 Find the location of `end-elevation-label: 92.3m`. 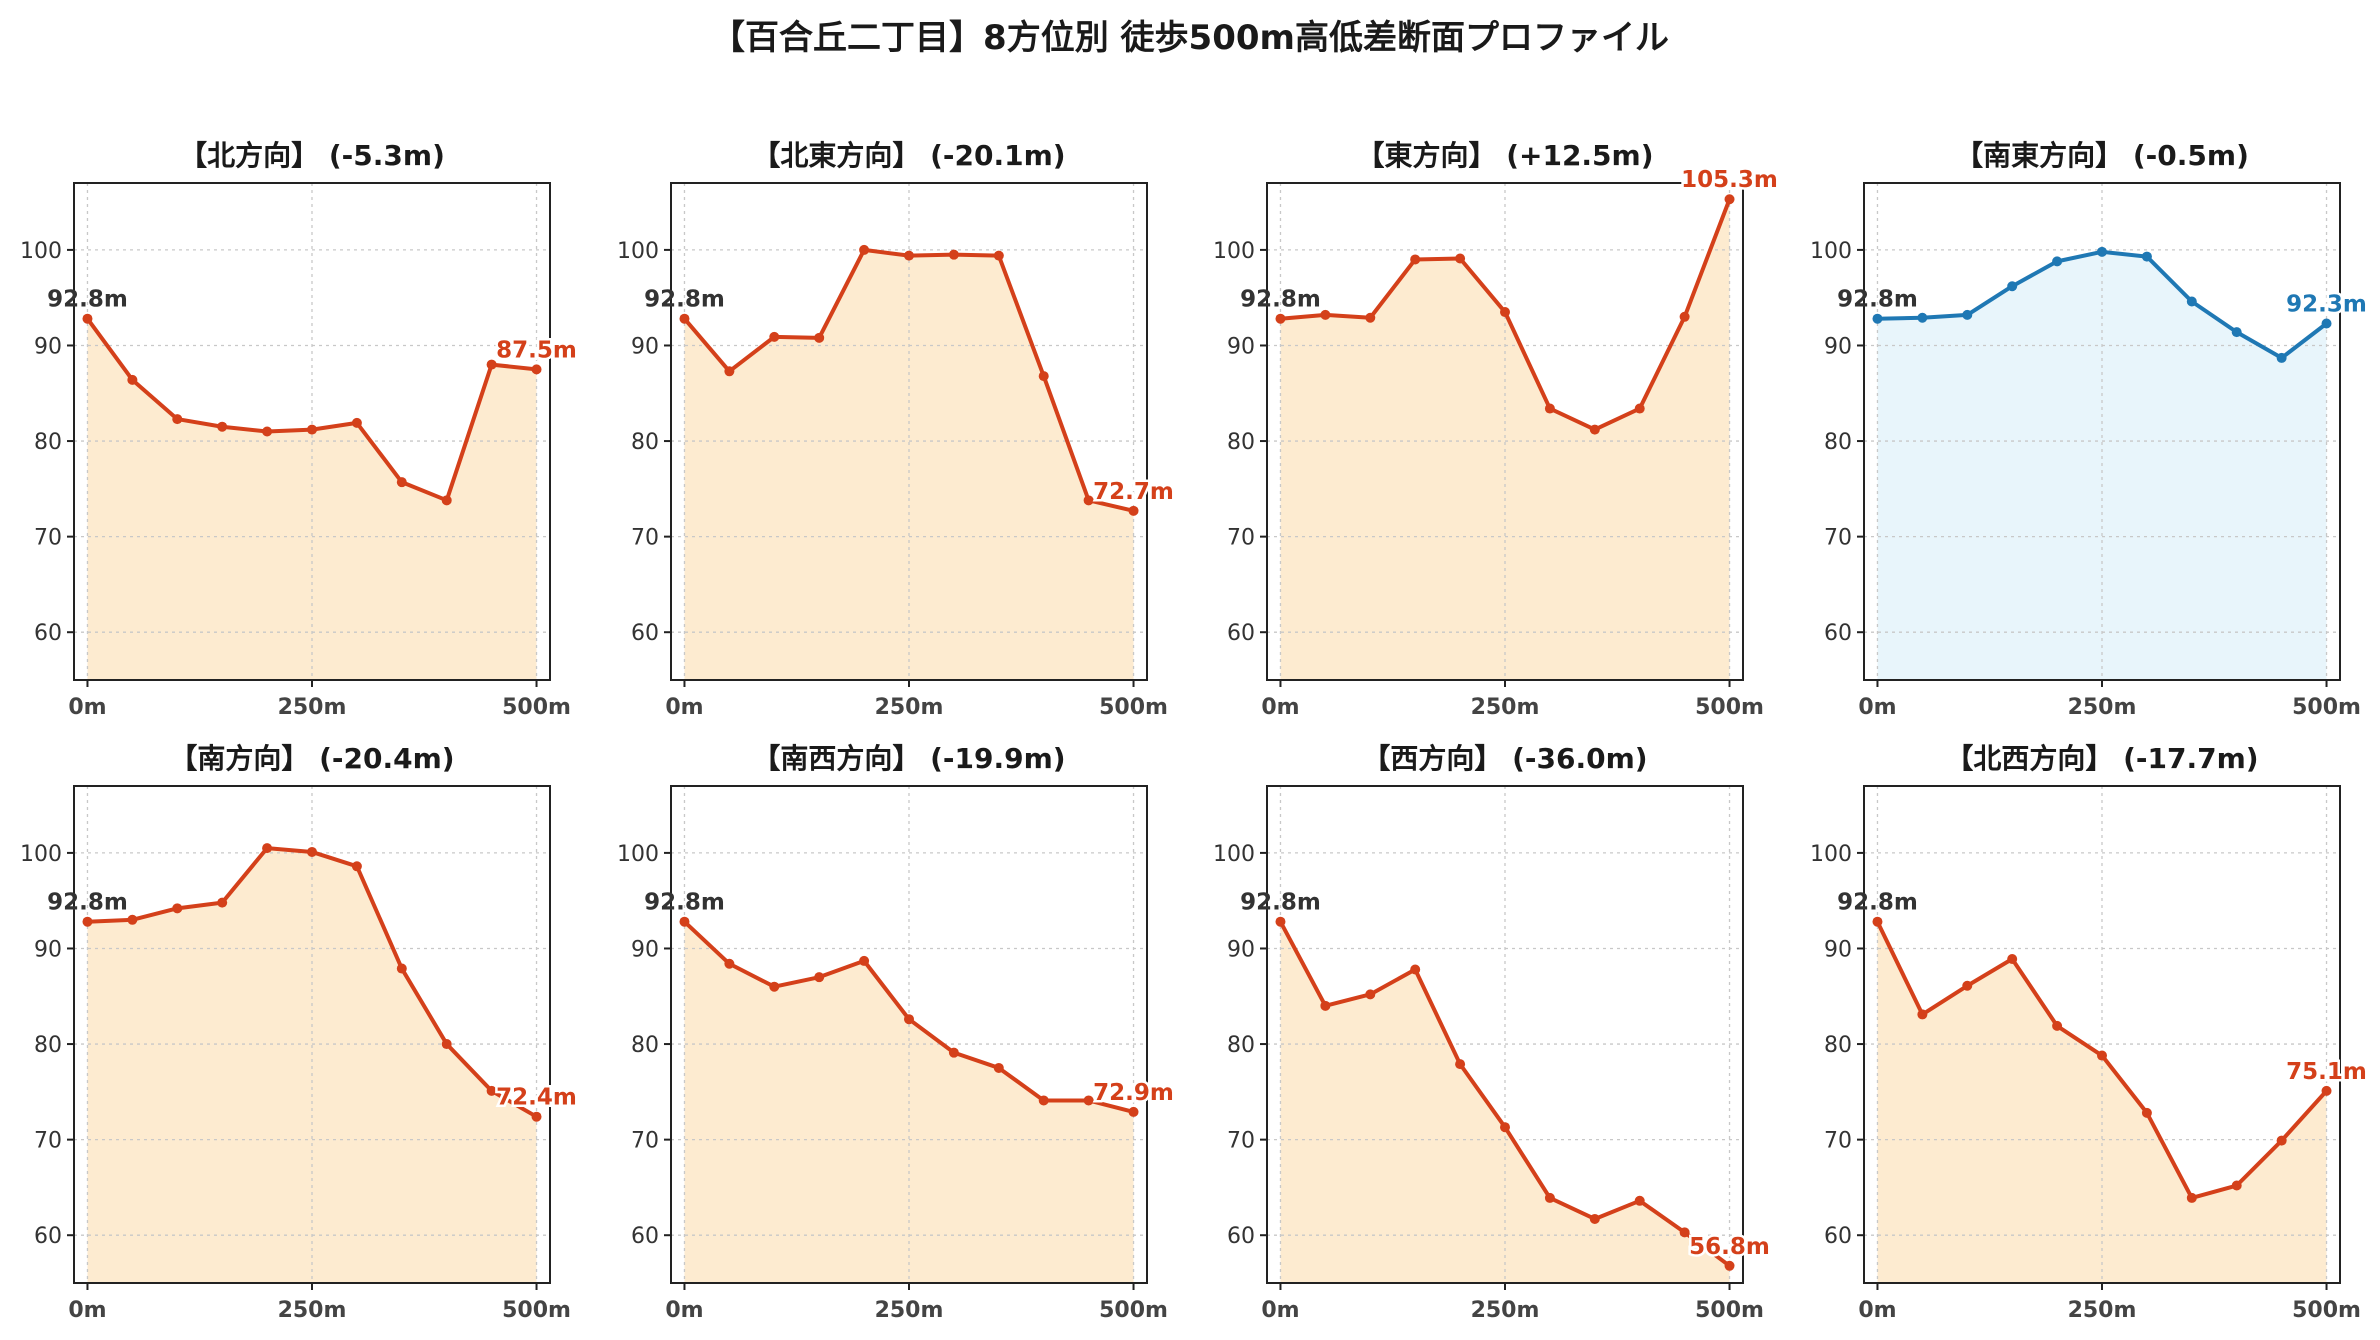

end-elevation-label: 92.3m is located at coordinates (2326, 304).